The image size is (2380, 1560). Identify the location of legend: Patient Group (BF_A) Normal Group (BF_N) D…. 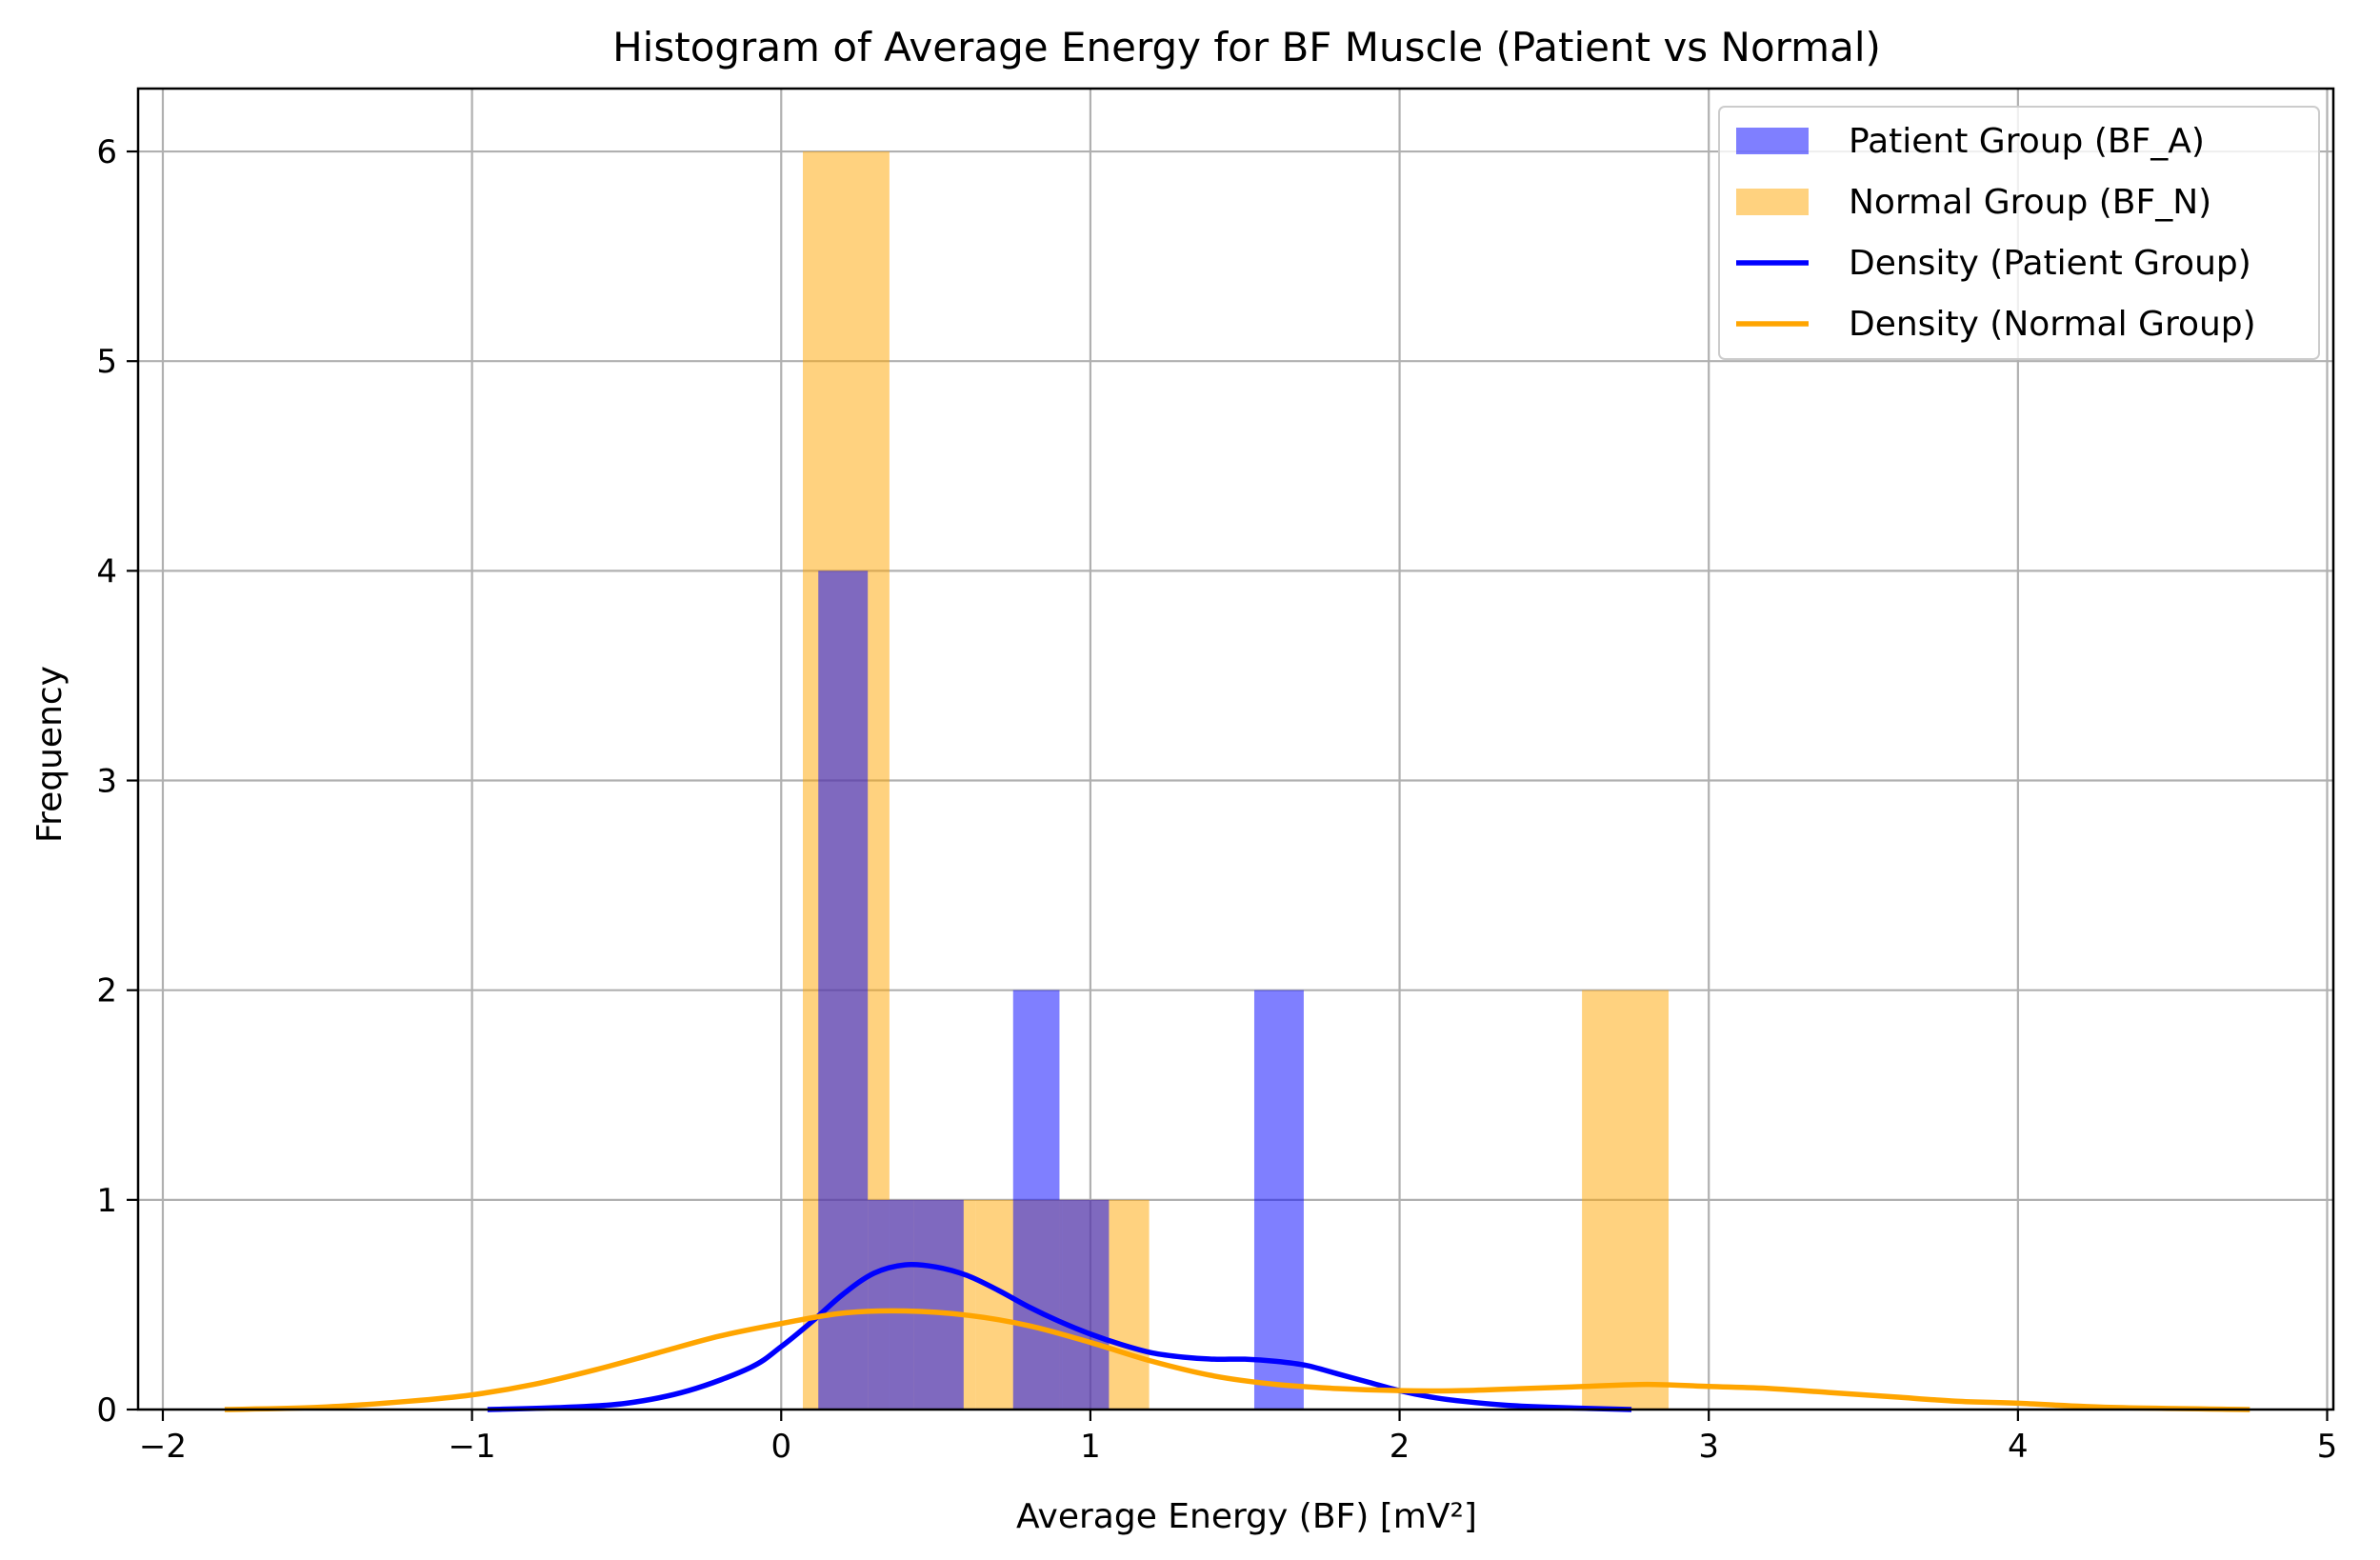
(2019, 233).